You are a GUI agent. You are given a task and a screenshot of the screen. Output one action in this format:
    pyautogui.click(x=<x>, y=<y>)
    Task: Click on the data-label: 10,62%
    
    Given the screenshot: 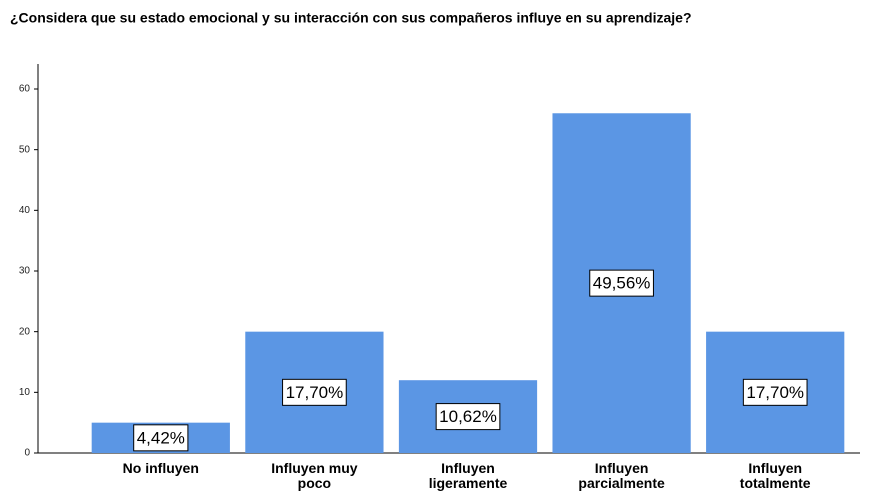 What is the action you would take?
    pyautogui.click(x=468, y=416)
    